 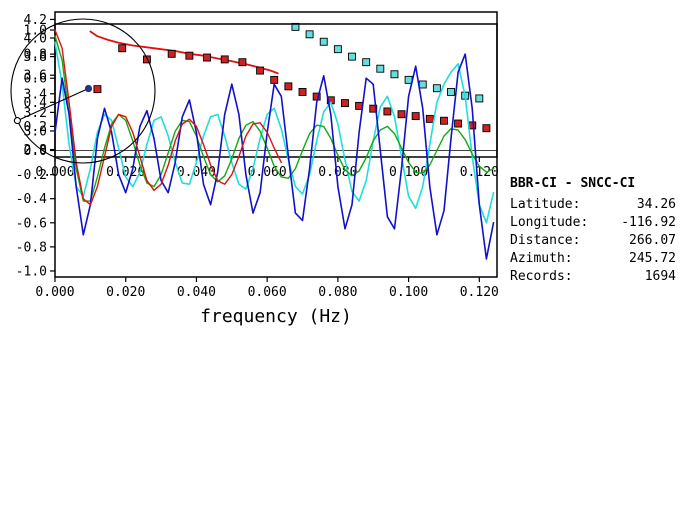 I want to click on records-label: Records:, so click(x=541, y=276).